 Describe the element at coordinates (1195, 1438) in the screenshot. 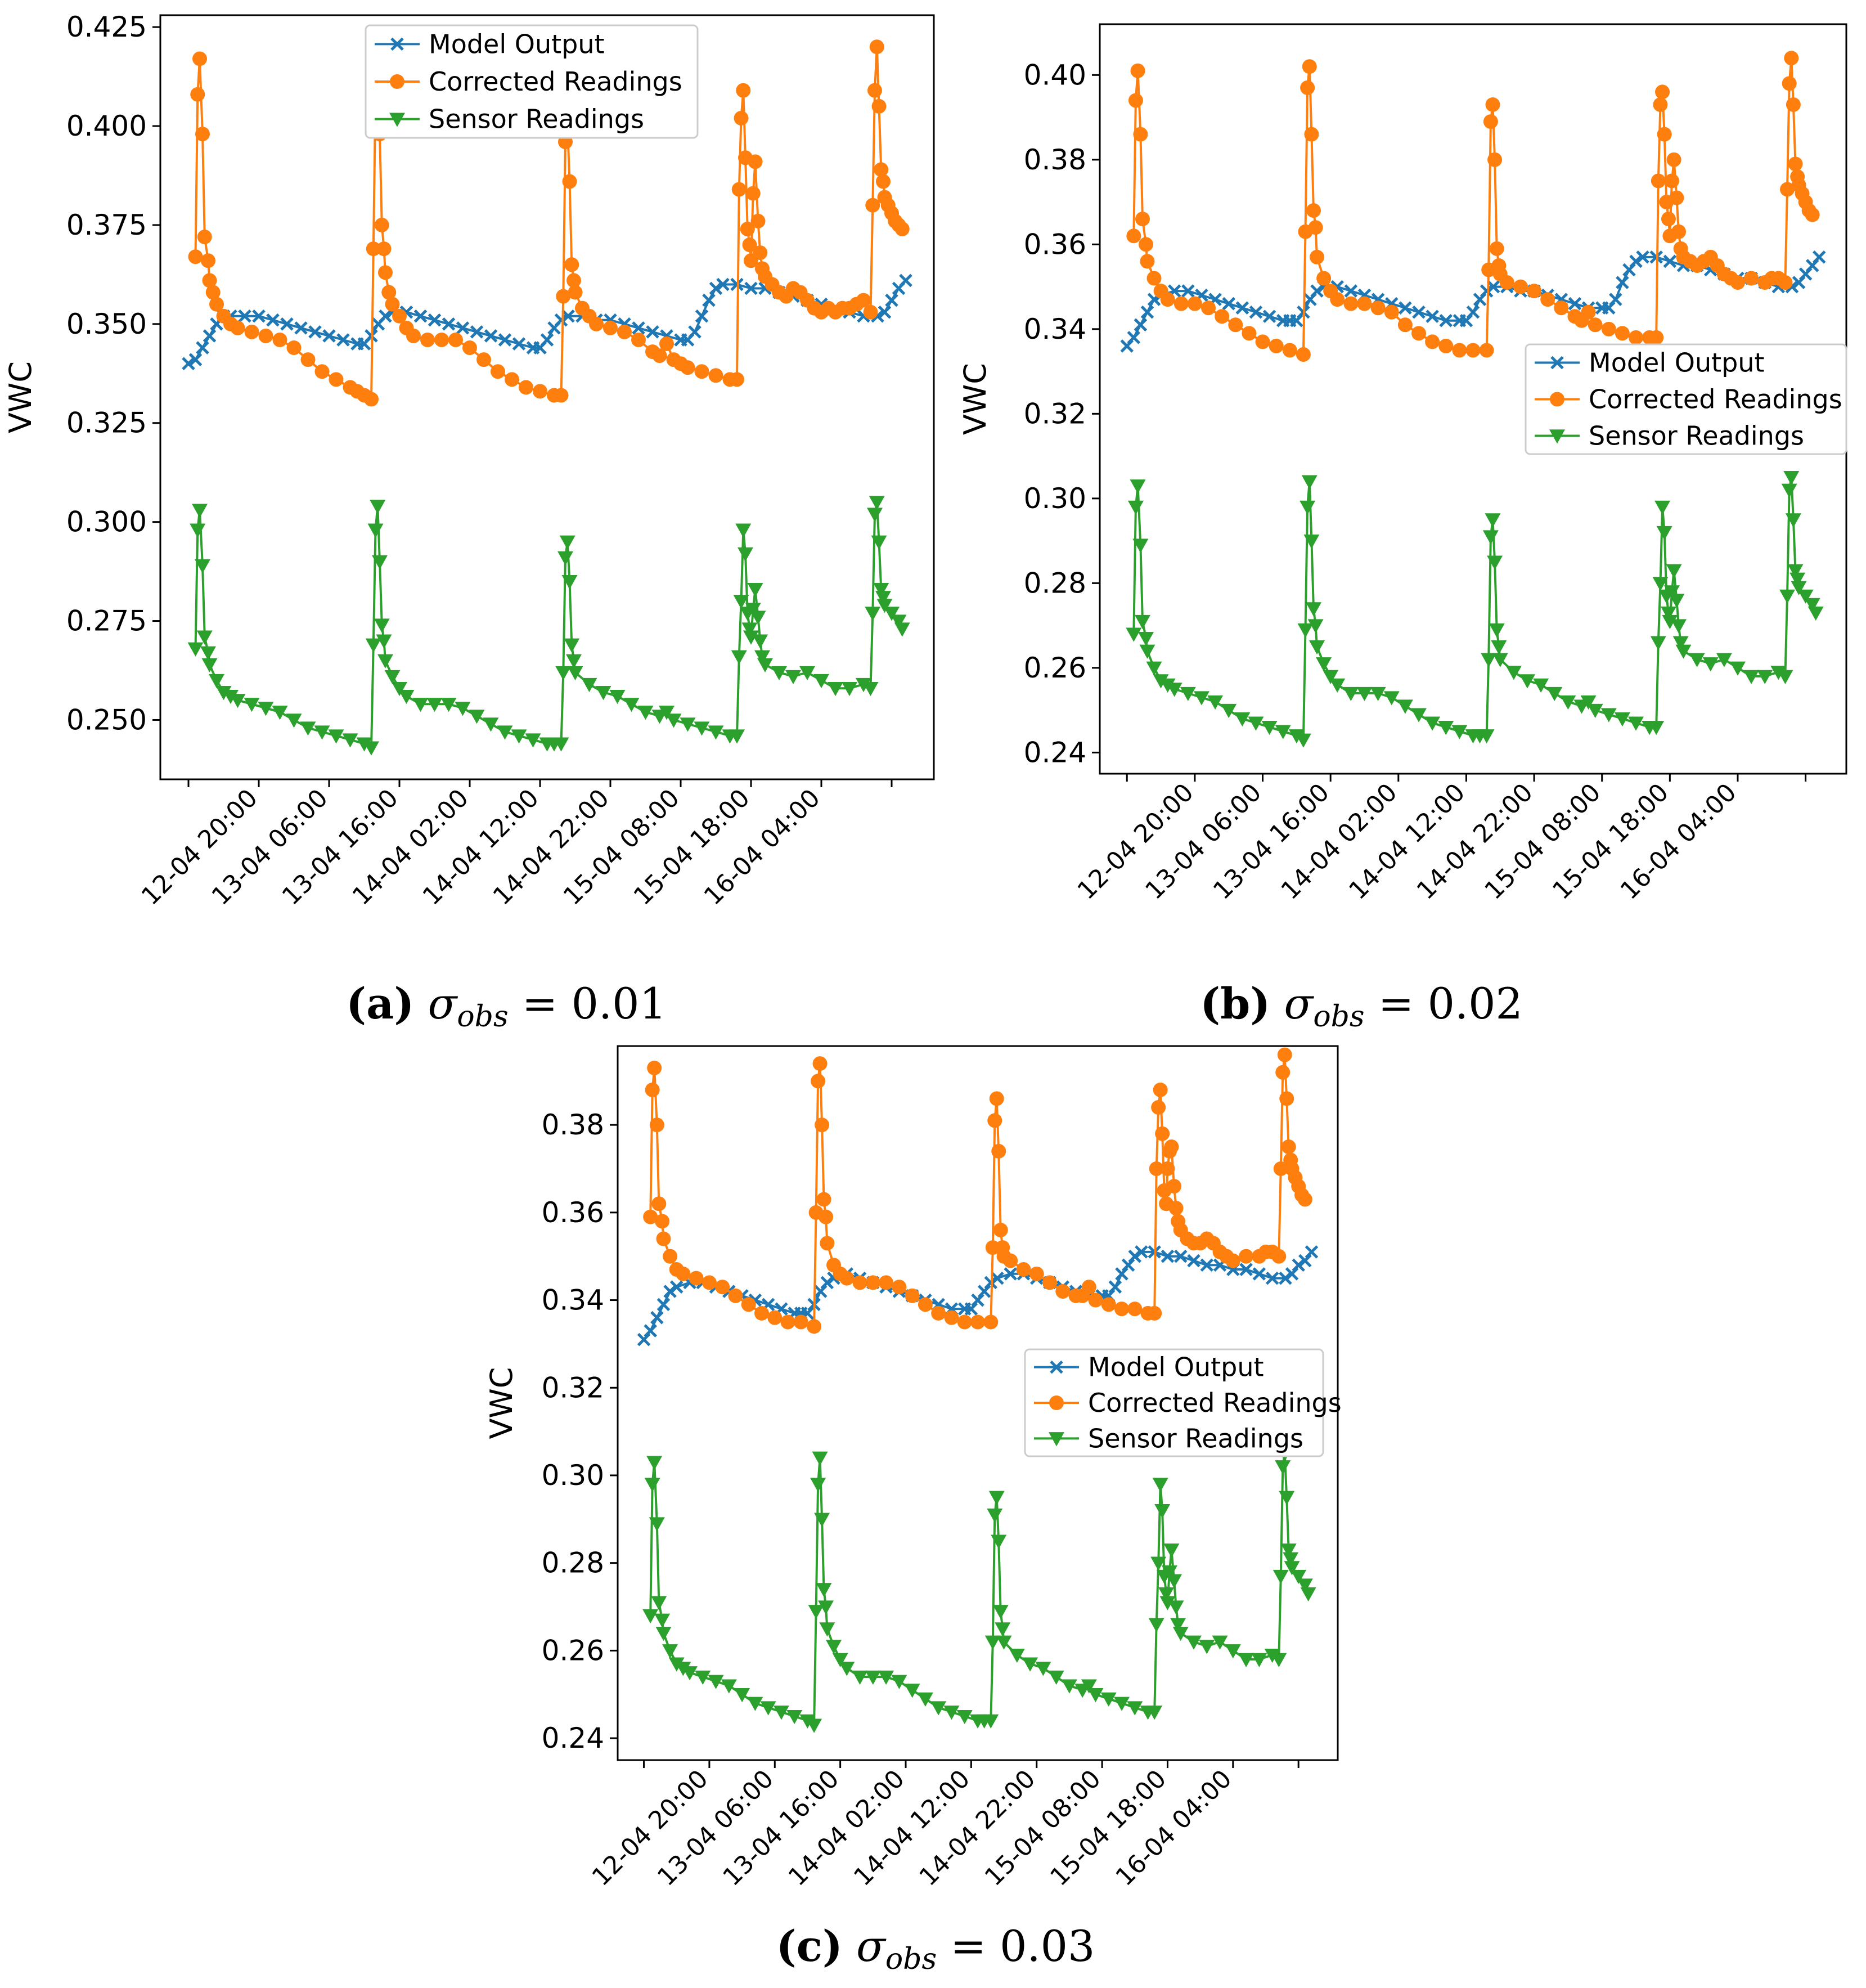

I see `legend-label: Sensor Readings` at that location.